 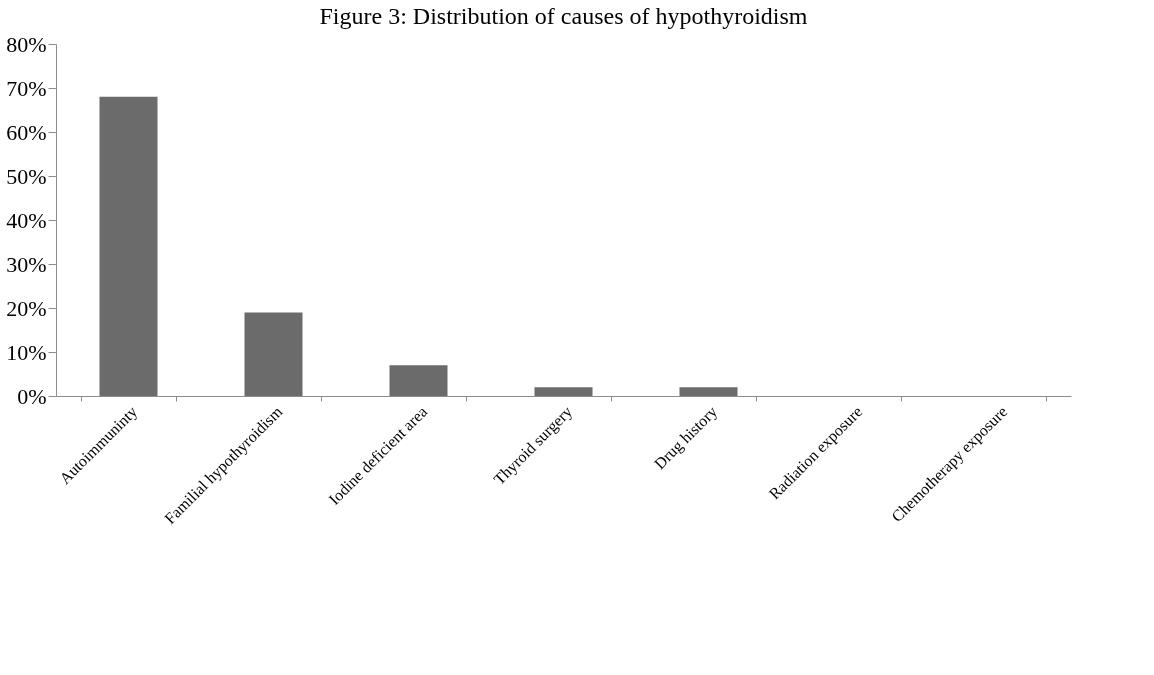 What do you see at coordinates (26, 264) in the screenshot?
I see `y-tick-label: 30%` at bounding box center [26, 264].